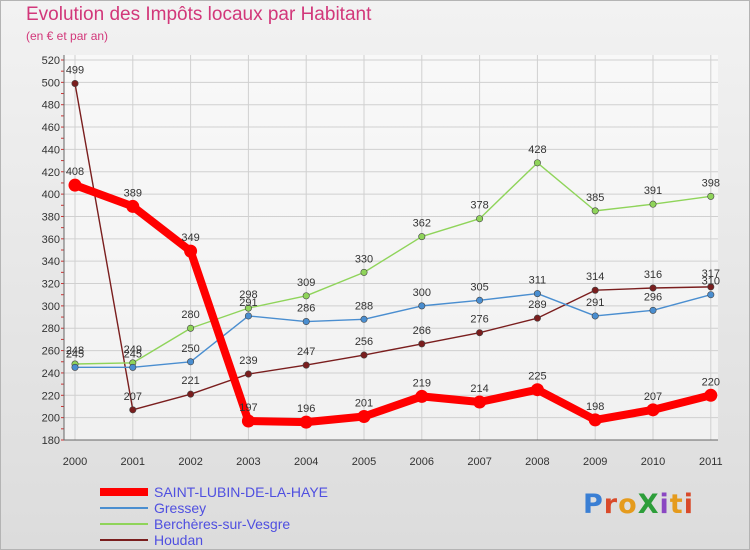 The width and height of the screenshot is (750, 550). What do you see at coordinates (75, 462) in the screenshot?
I see `x-tick-label: 2000` at bounding box center [75, 462].